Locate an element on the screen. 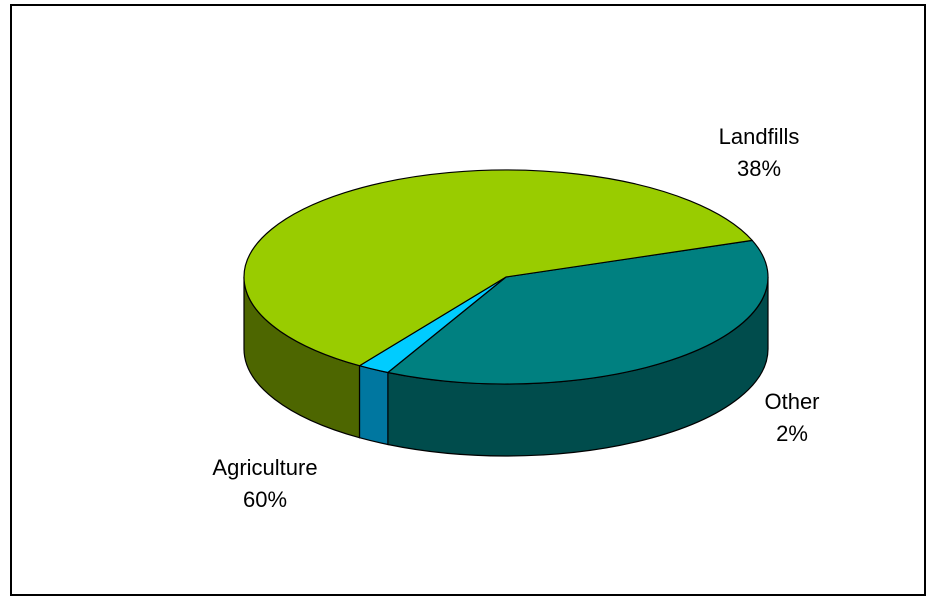 This screenshot has height=600, width=932. data-label-agriculture: Agriculture 60% is located at coordinates (265, 484).